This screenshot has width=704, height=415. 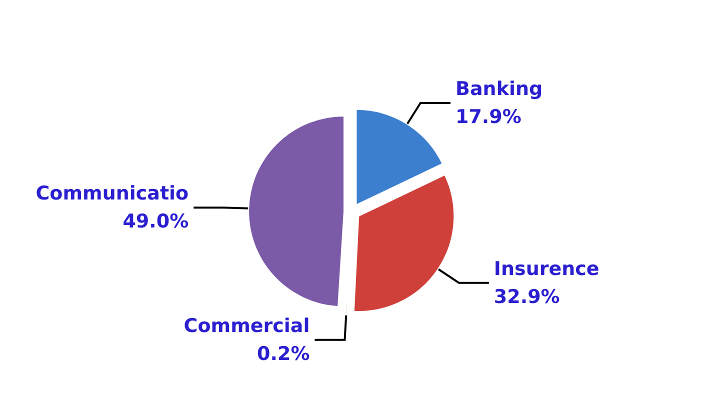 I want to click on slice-label: Insurence, so click(x=547, y=269).